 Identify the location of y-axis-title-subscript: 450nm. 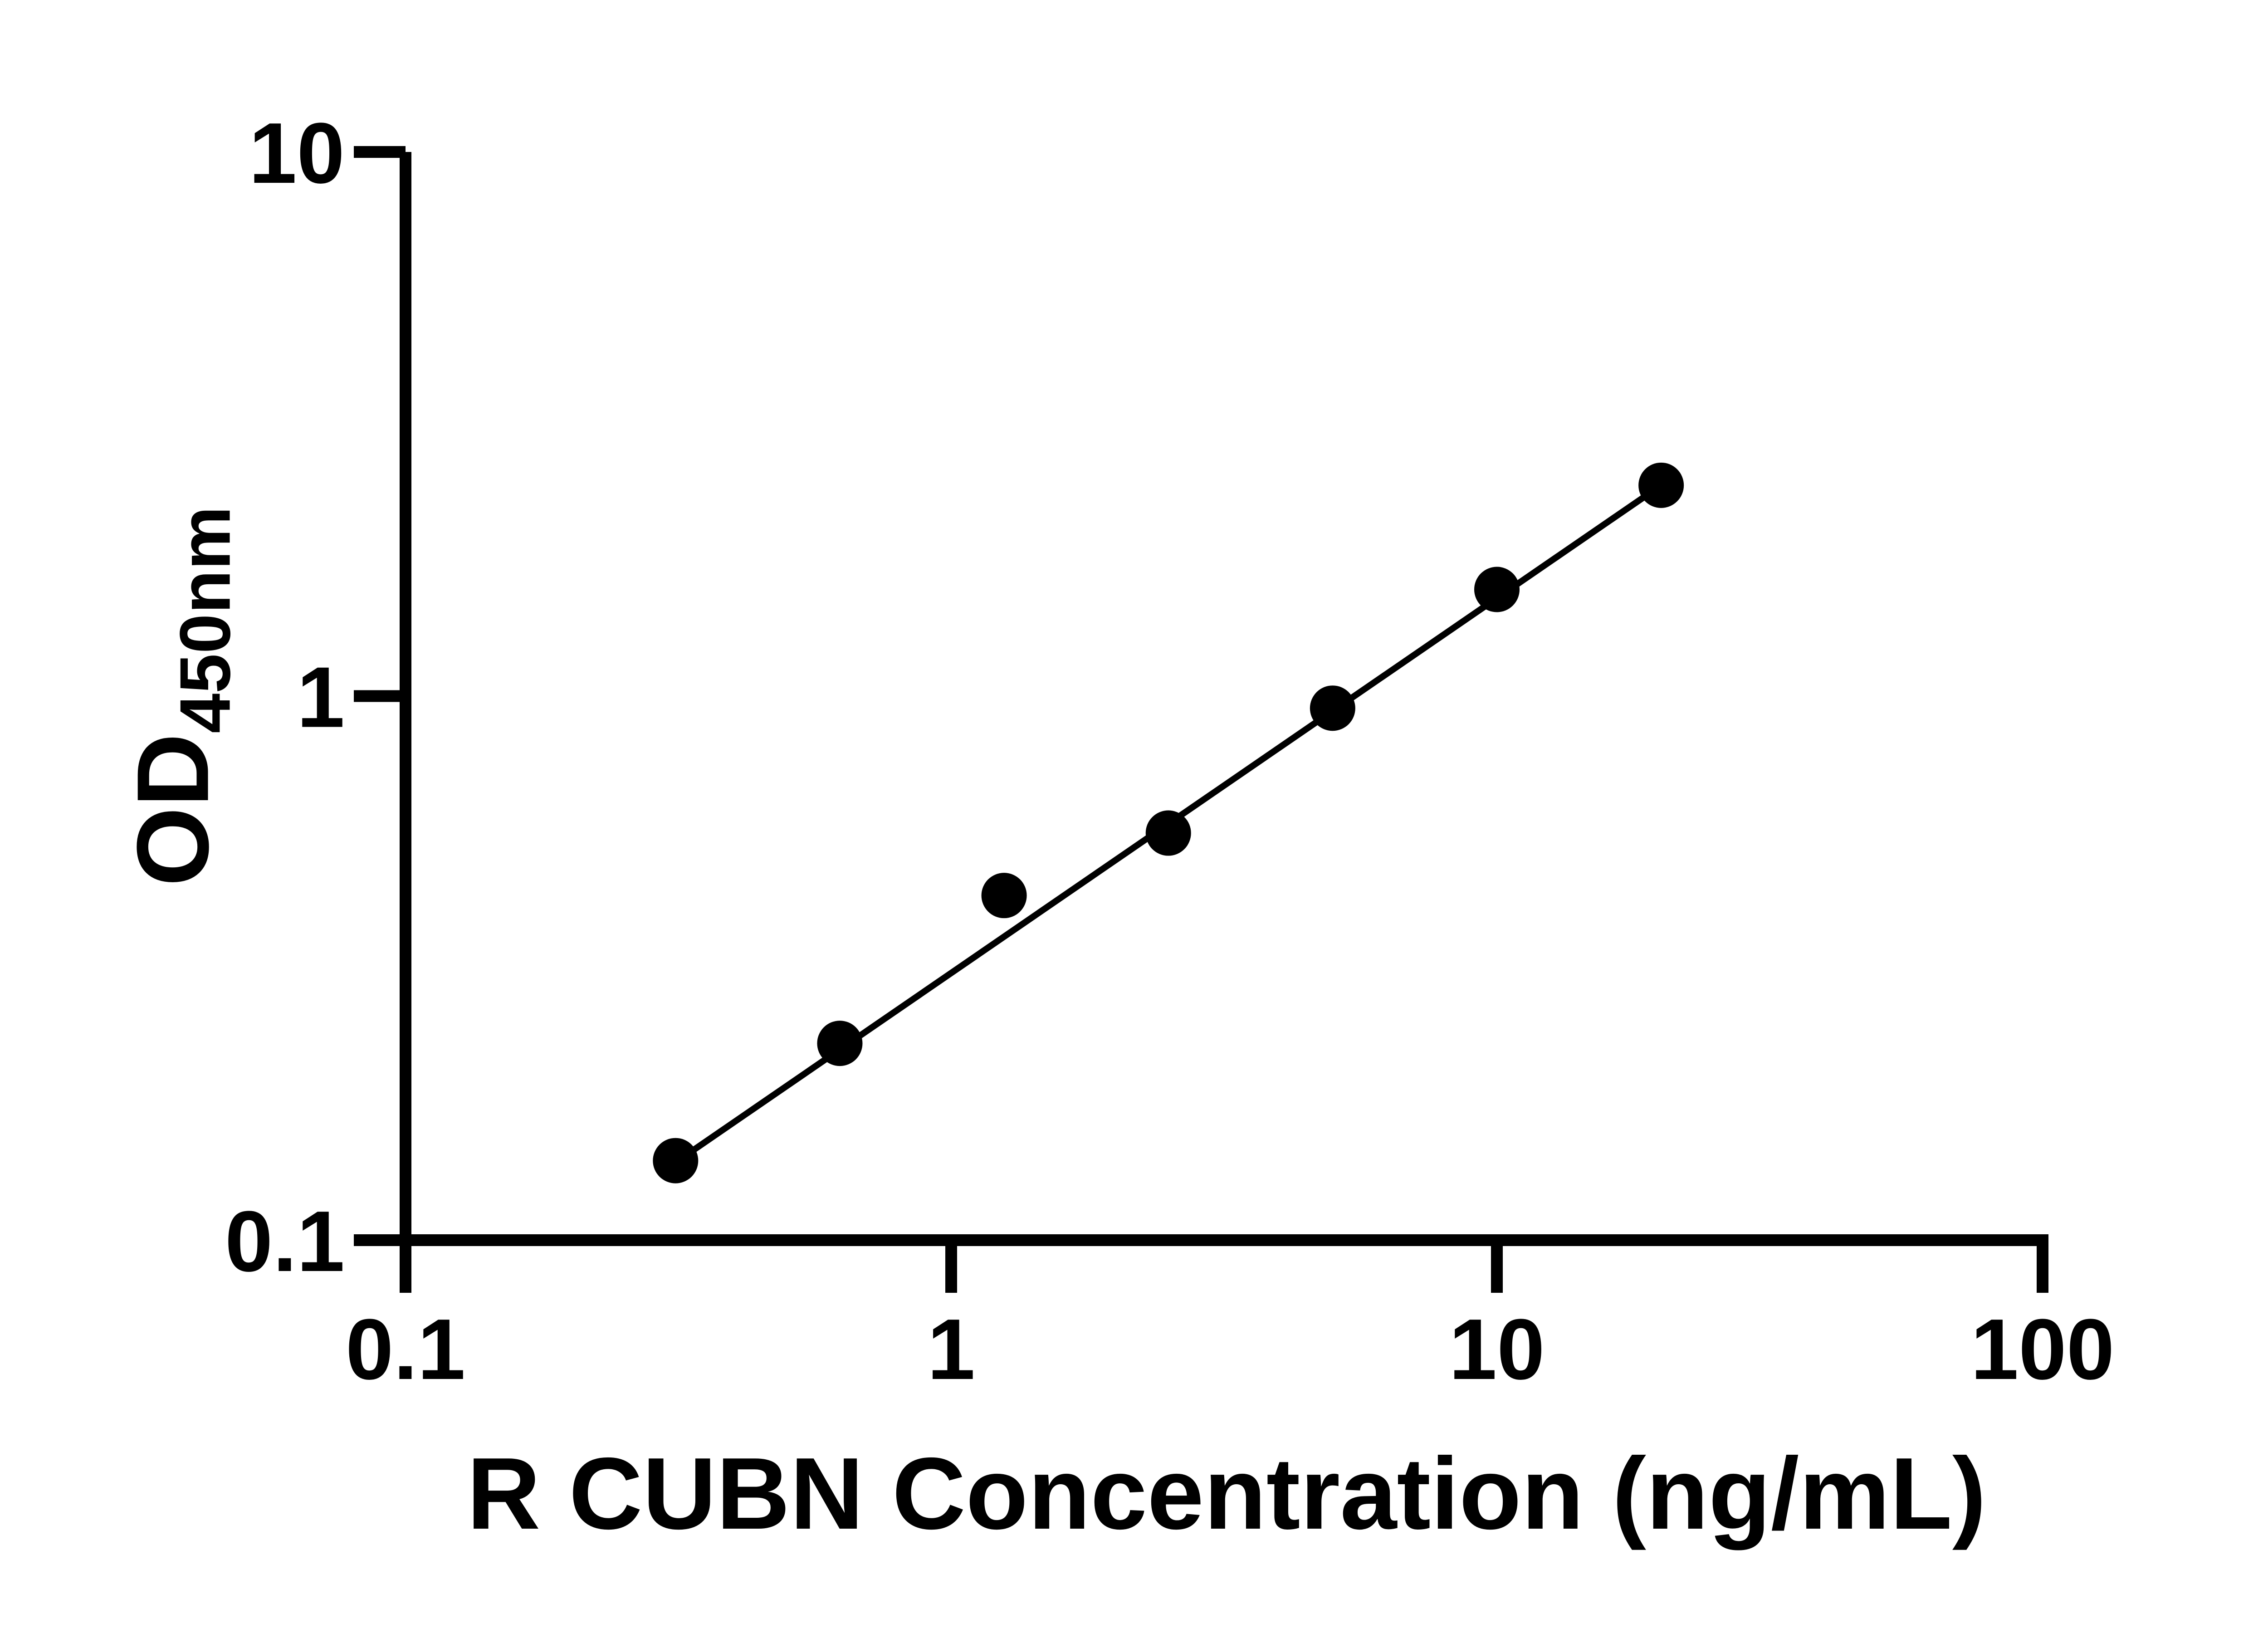
(205, 619).